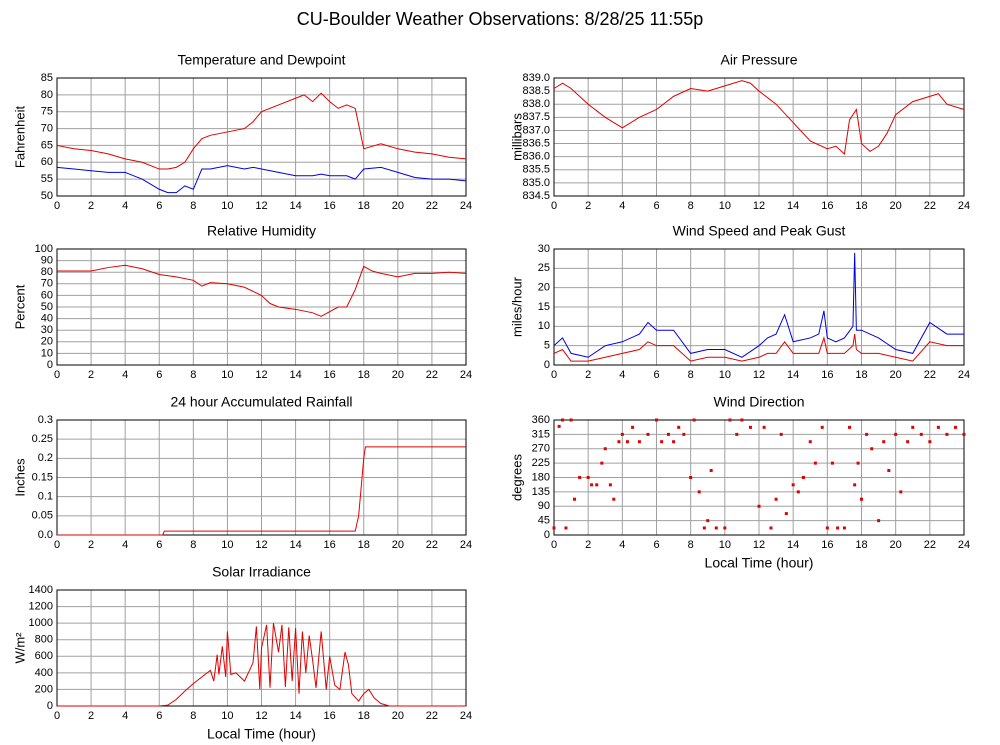 The image size is (1000, 745). What do you see at coordinates (541, 477) in the screenshot?
I see `y-tick-label: 180` at bounding box center [541, 477].